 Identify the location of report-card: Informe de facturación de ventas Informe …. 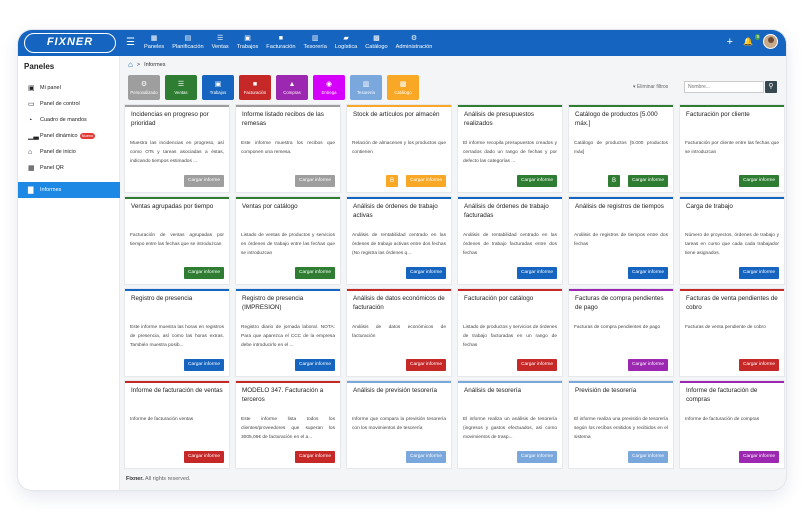
(177, 424).